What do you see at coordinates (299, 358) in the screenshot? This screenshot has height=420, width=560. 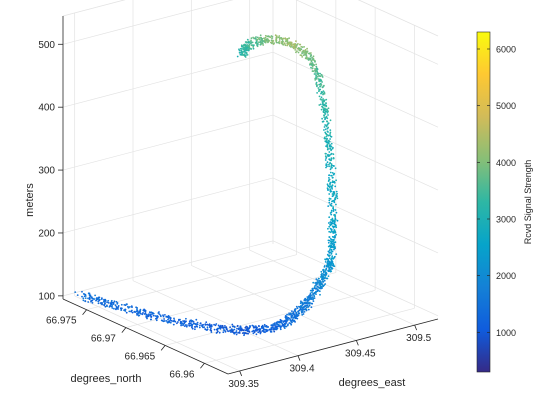 I see `x-tick-mark` at bounding box center [299, 358].